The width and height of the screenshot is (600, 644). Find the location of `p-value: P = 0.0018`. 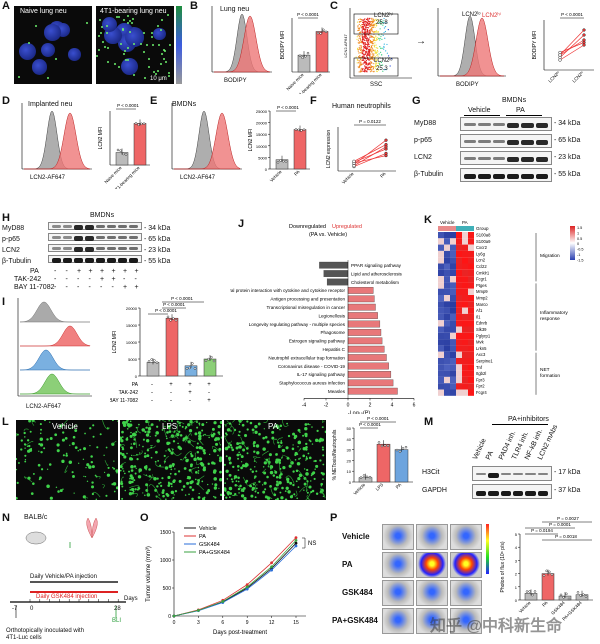

p-value: P = 0.0018 is located at coordinates (566, 536).